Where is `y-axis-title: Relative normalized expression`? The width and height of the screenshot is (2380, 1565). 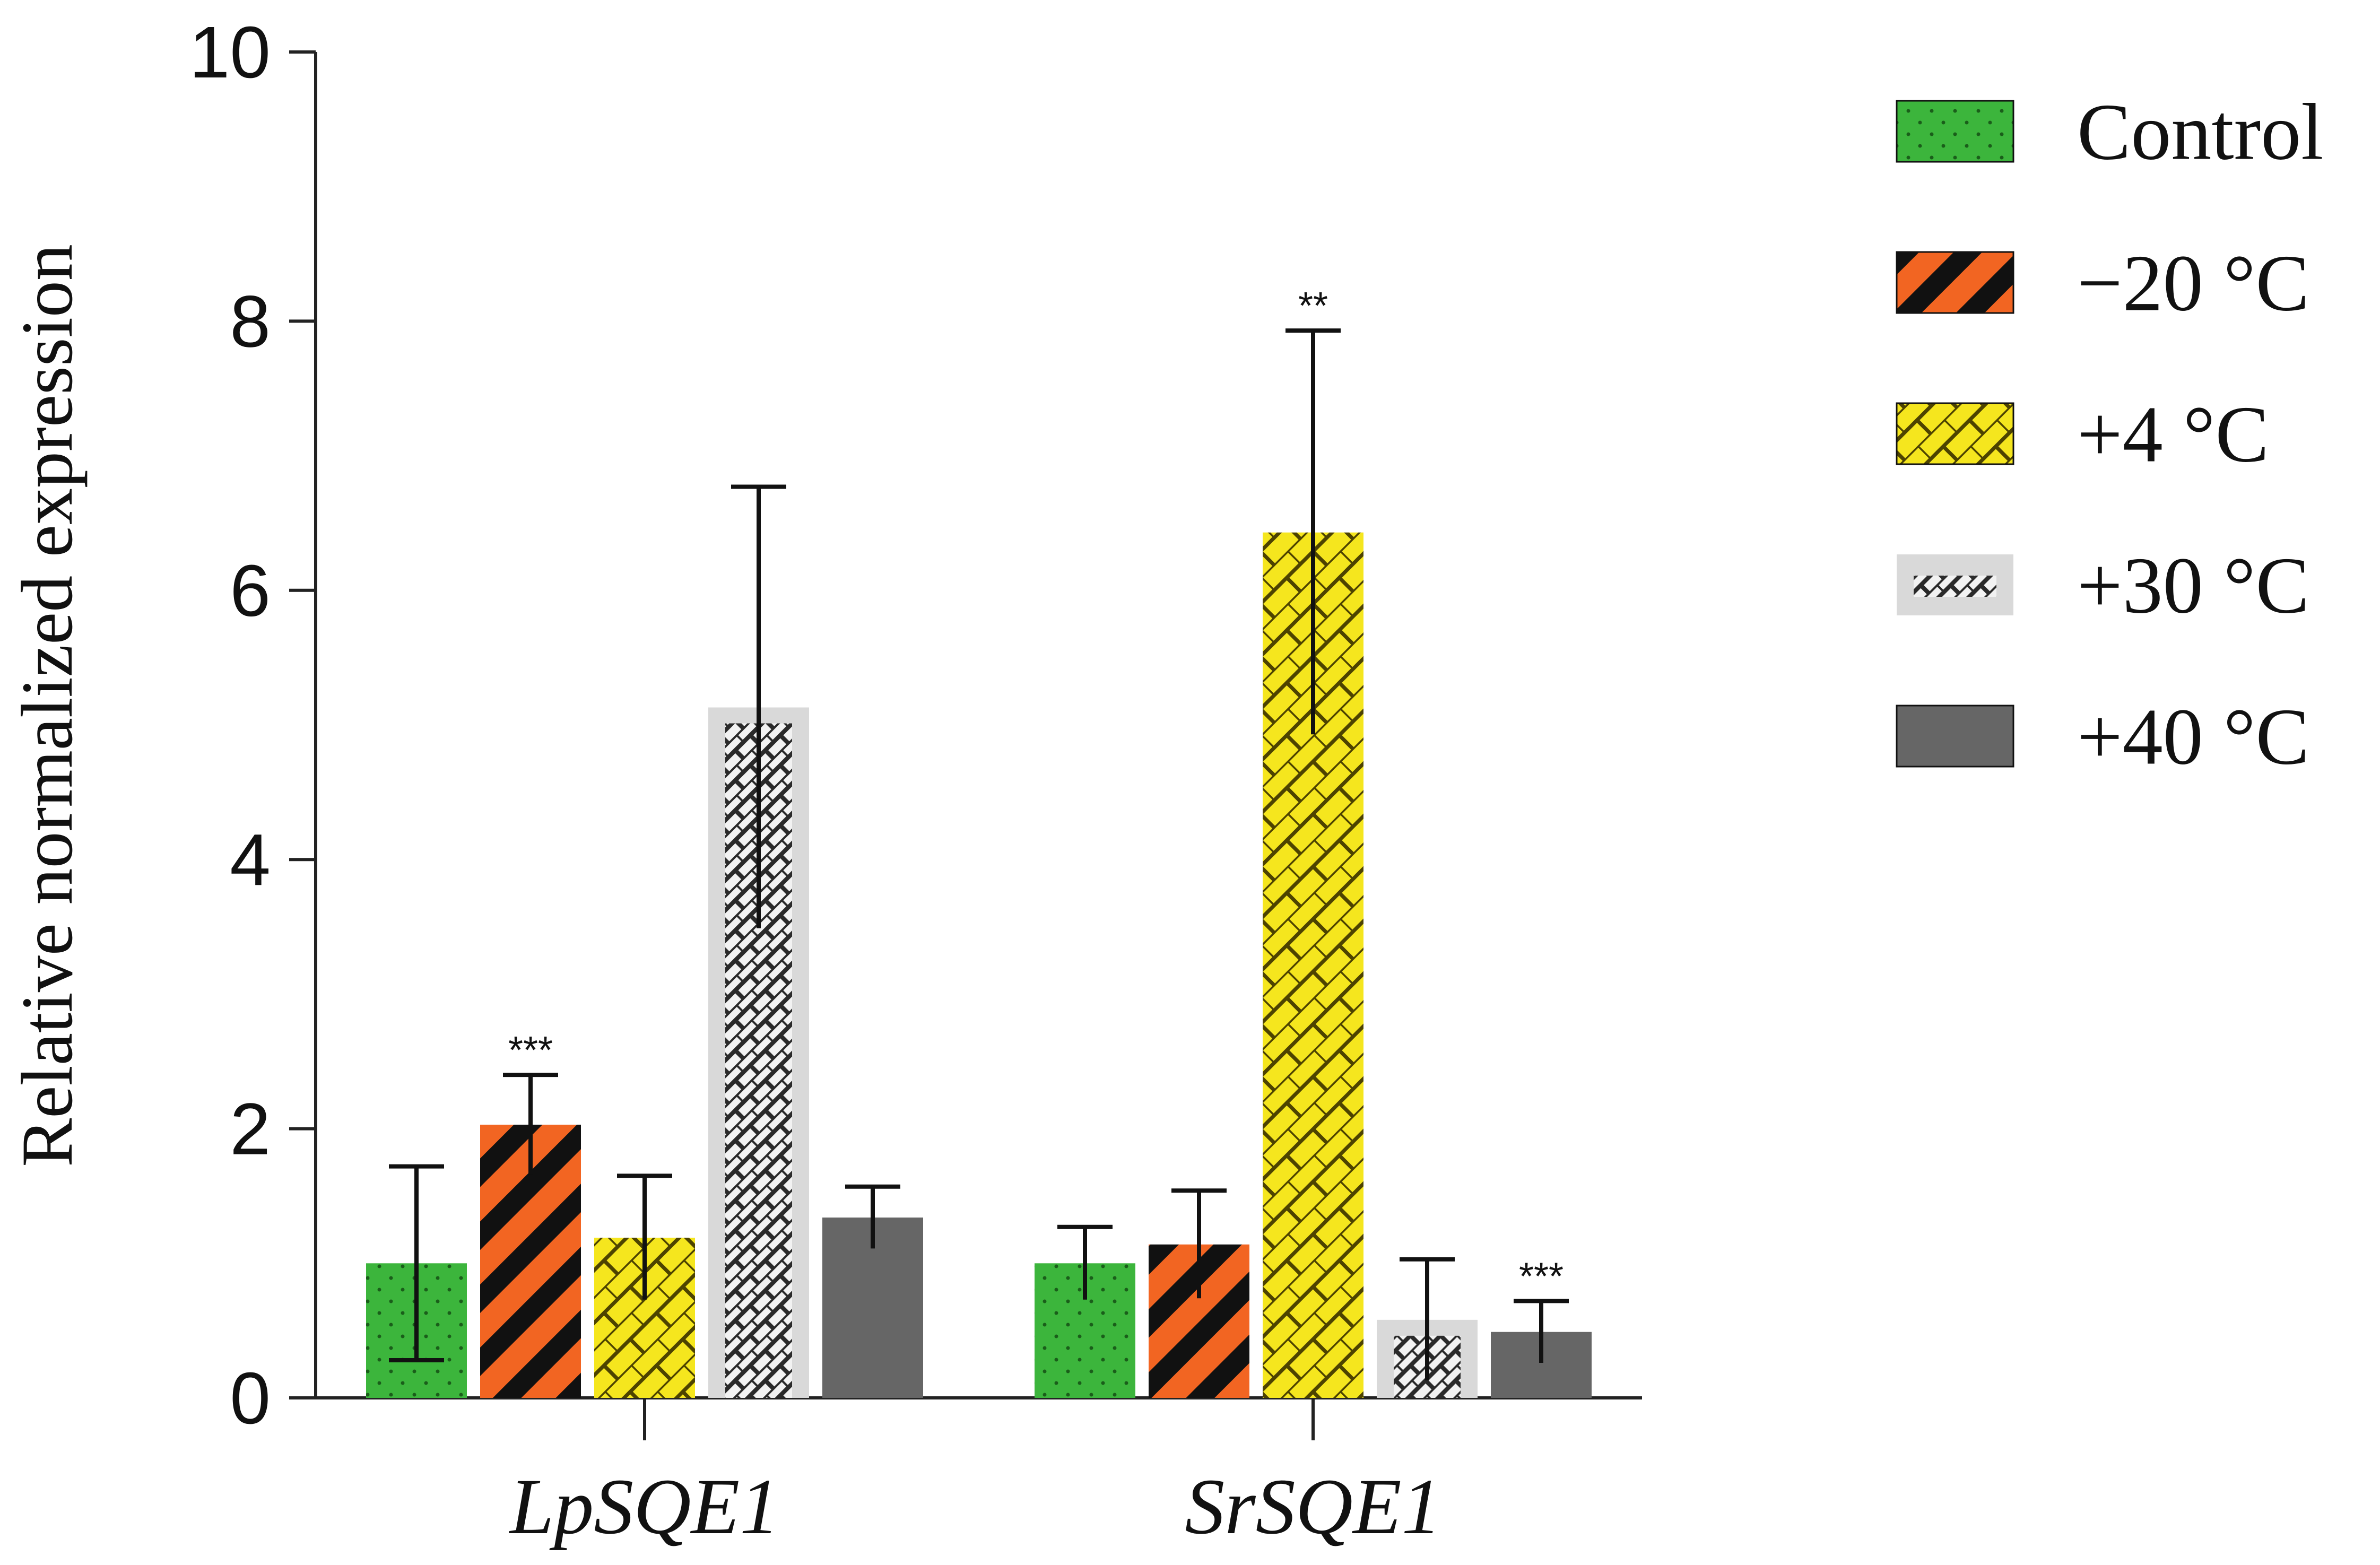
y-axis-title: Relative normalized expression is located at coordinates (47, 705).